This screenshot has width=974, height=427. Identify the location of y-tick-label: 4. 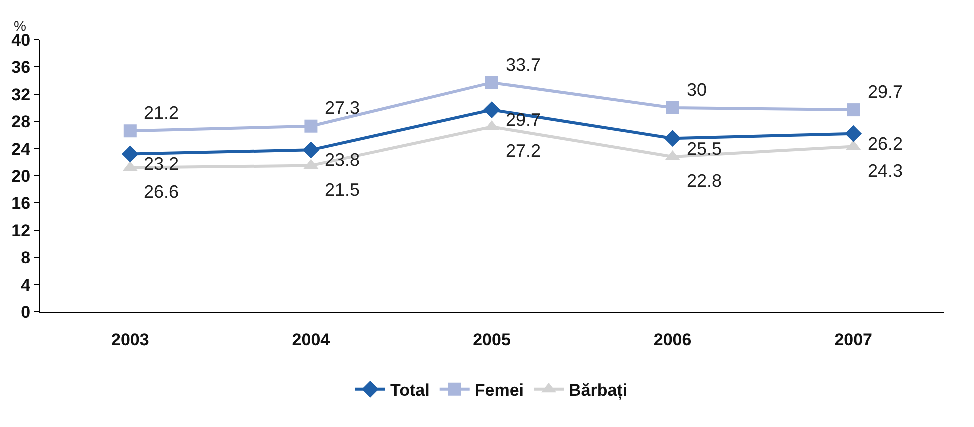
(26, 285).